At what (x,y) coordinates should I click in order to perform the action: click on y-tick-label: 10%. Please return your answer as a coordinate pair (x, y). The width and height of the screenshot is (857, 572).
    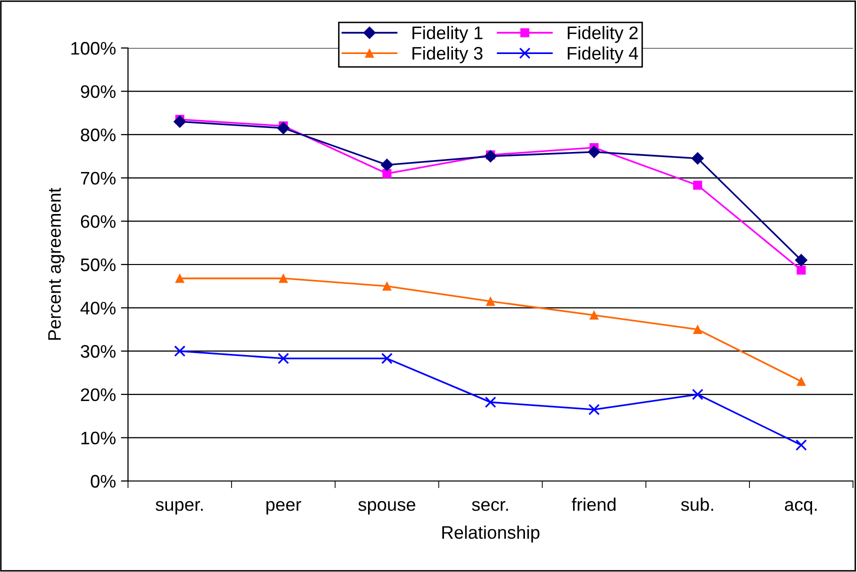
    Looking at the image, I should click on (98, 438).